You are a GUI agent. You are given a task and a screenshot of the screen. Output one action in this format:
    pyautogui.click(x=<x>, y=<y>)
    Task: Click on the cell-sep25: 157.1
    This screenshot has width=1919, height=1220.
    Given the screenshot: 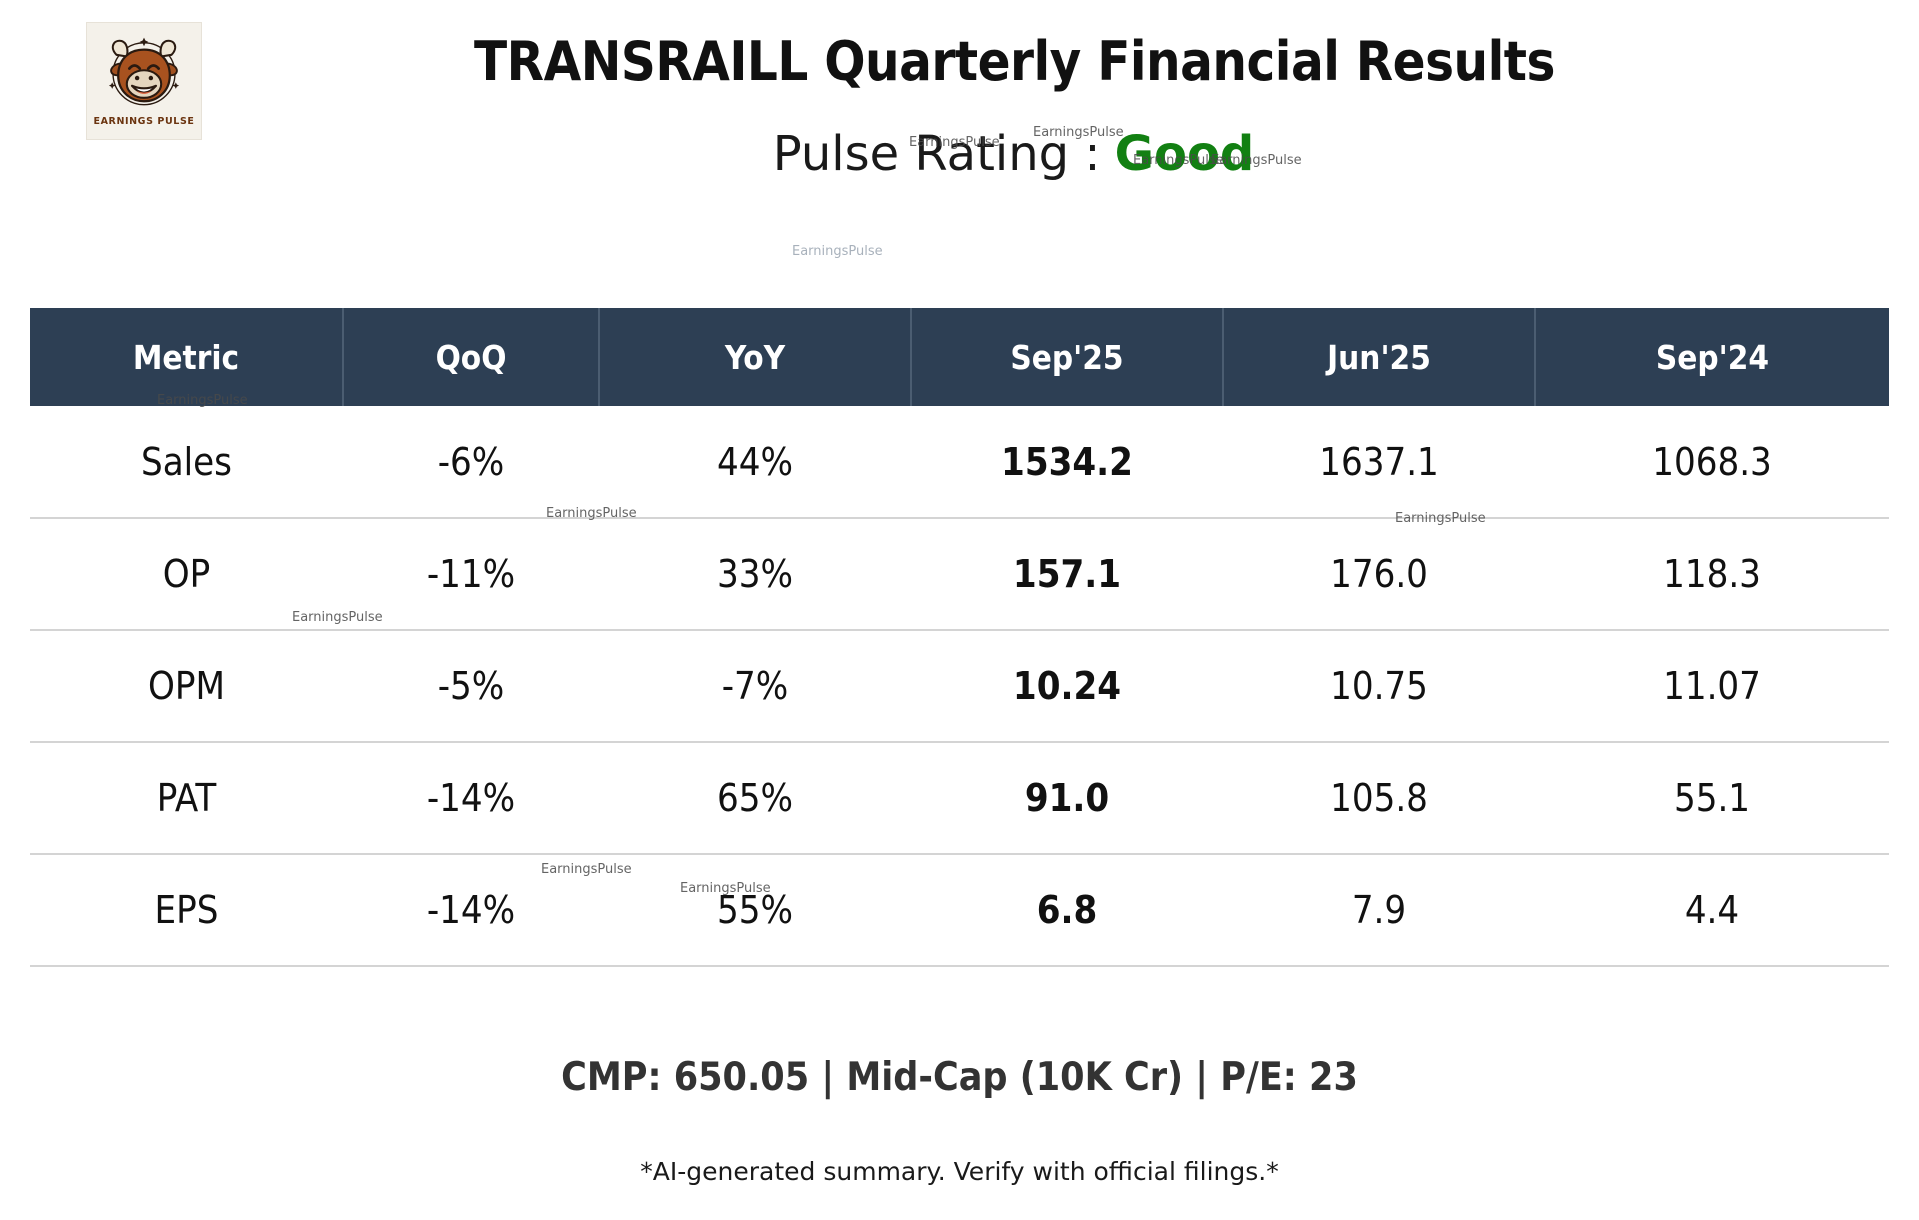 What is the action you would take?
    pyautogui.click(x=1067, y=574)
    